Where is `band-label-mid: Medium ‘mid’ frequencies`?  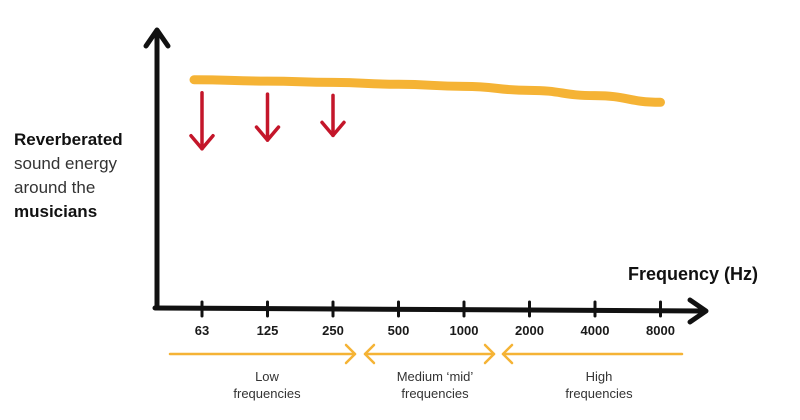
band-label-mid: Medium ‘mid’ frequencies is located at coordinates (435, 385).